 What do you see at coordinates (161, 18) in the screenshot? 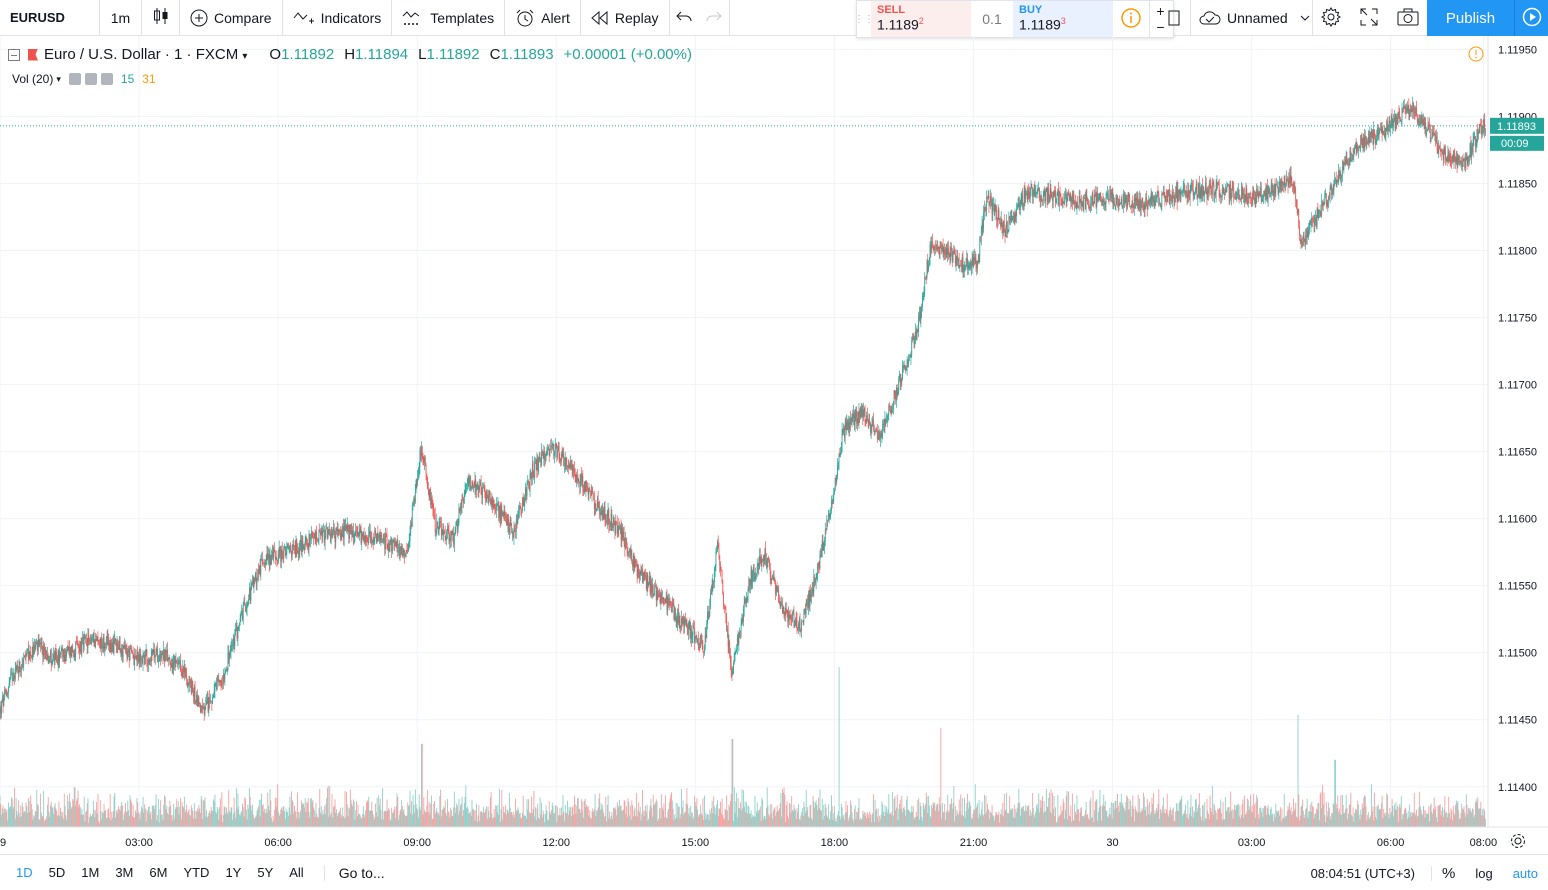
I see `chart-style-button` at bounding box center [161, 18].